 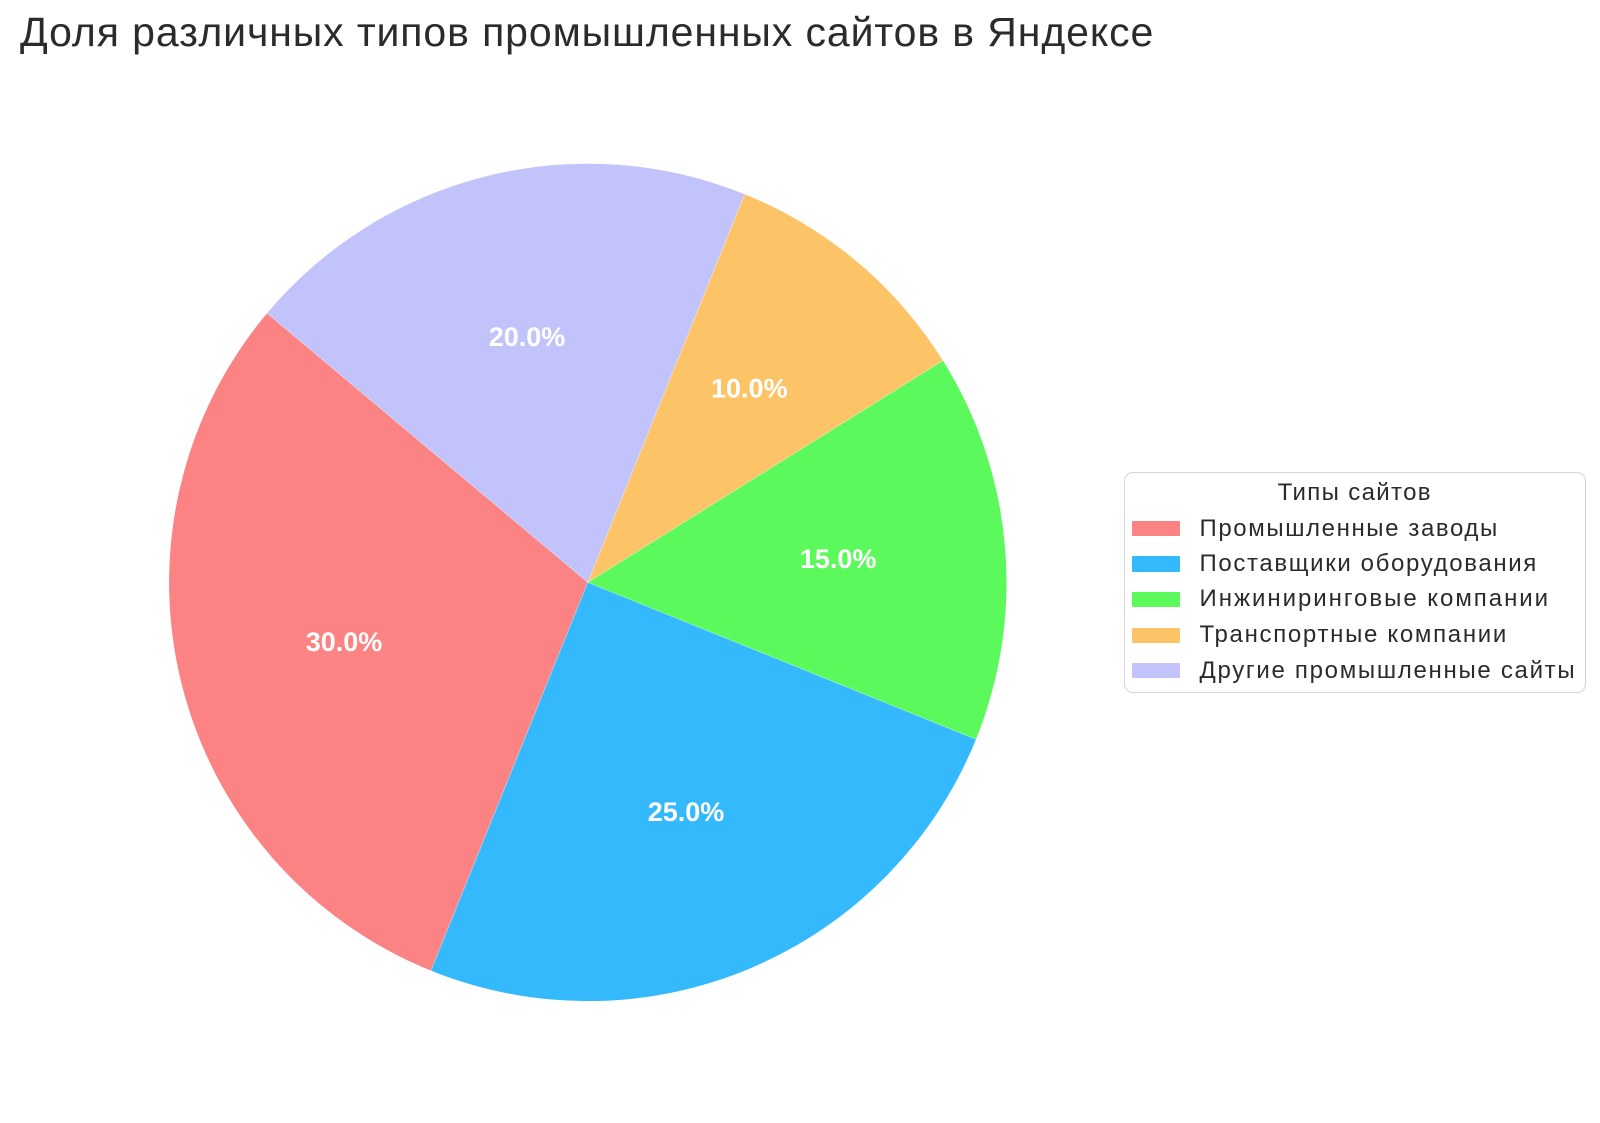 What do you see at coordinates (527, 337) in the screenshot?
I see `svg-text: 20.0%` at bounding box center [527, 337].